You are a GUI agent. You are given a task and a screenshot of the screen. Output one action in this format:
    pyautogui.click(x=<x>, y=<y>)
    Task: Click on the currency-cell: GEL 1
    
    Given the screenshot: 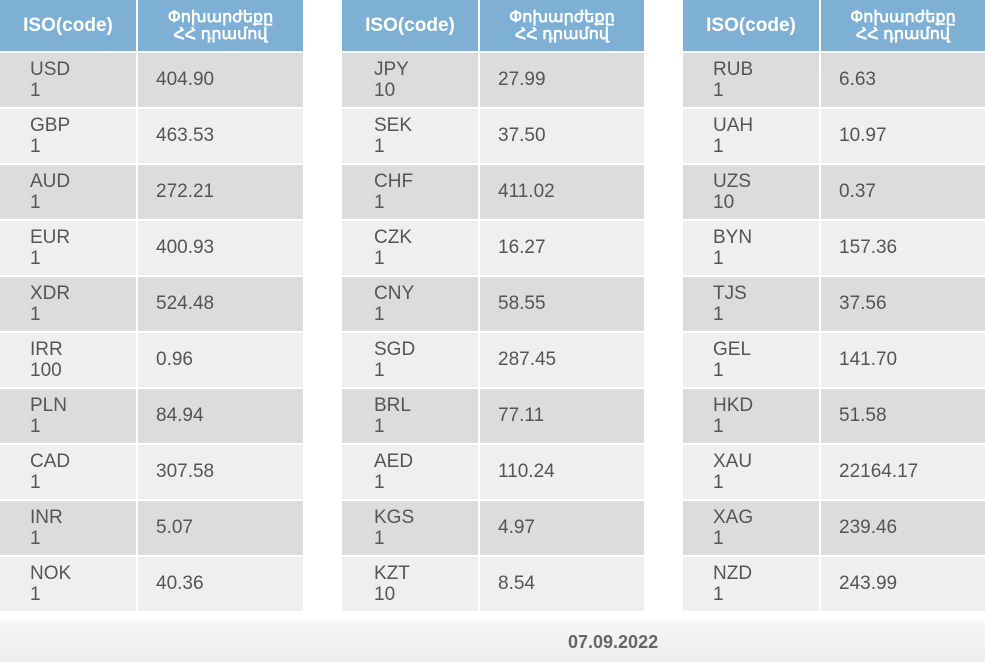 What is the action you would take?
    pyautogui.click(x=751, y=360)
    